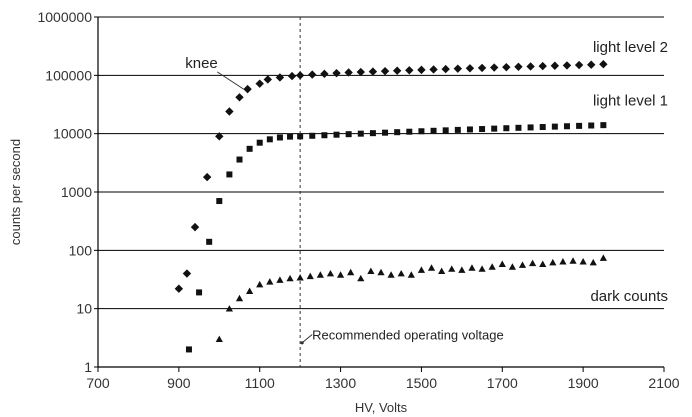  What do you see at coordinates (15, 192) in the screenshot?
I see `y-axis-title: counts per second` at bounding box center [15, 192].